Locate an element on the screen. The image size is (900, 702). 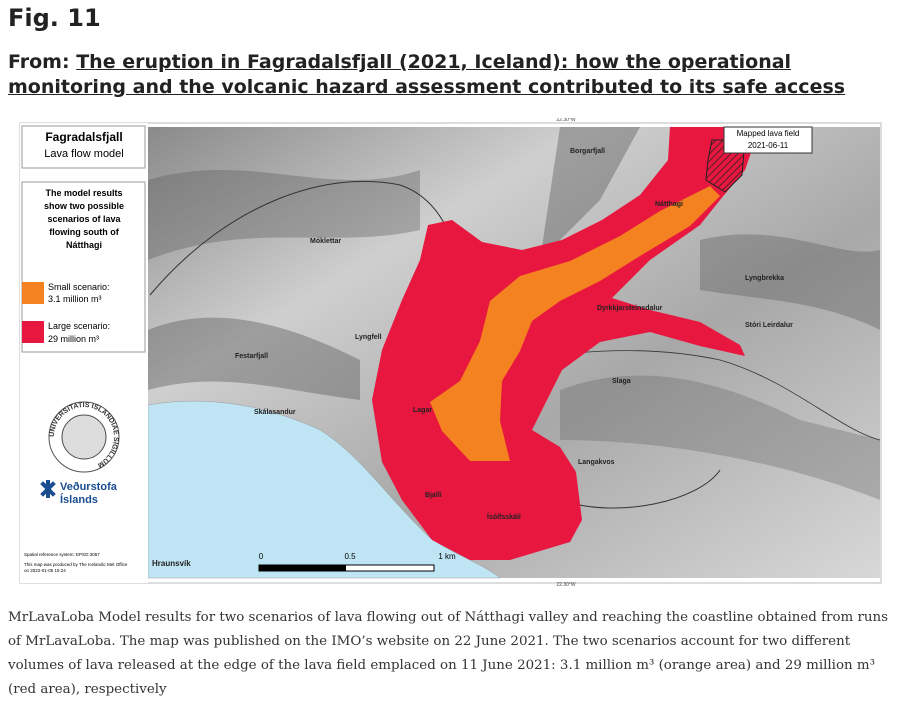
org-name: Íslands is located at coordinates (79, 499).